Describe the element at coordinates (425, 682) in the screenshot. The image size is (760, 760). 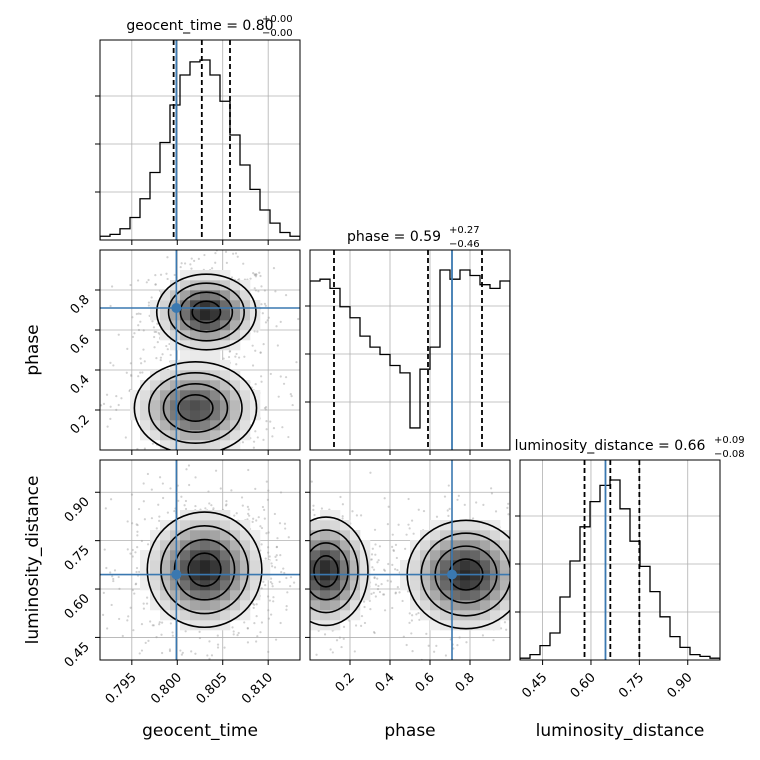
I see `xtick-label-phase-2: 0.6` at that location.